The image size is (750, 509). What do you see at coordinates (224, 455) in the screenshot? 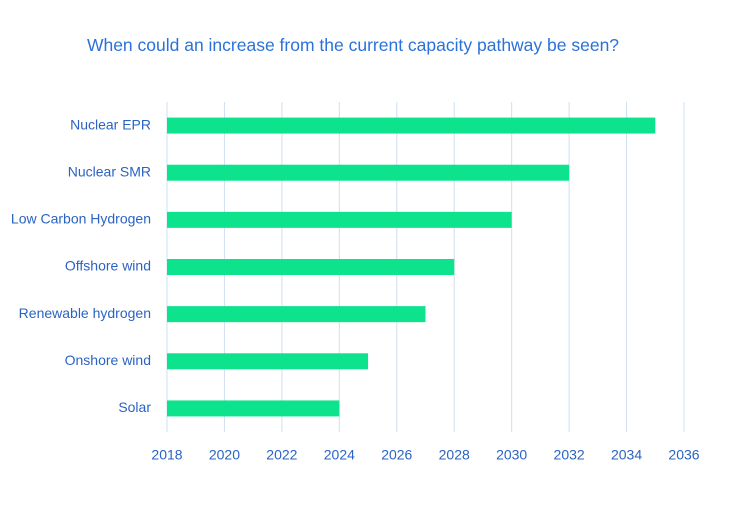
I see `x-tick-label: 2020` at bounding box center [224, 455].